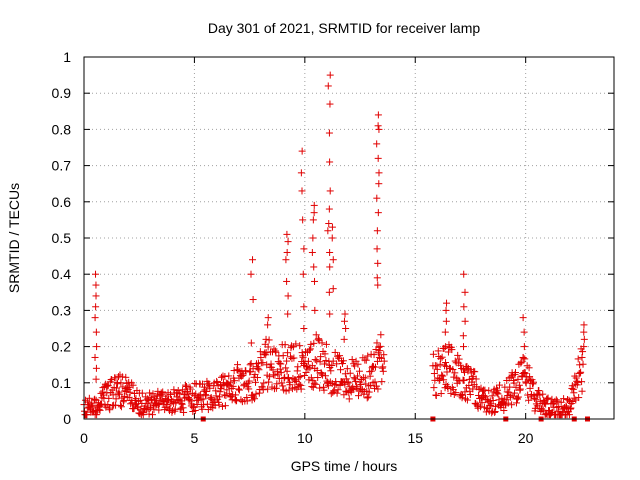 The width and height of the screenshot is (640, 480). Describe the element at coordinates (84, 438) in the screenshot. I see `x-tick-label: 0` at that location.